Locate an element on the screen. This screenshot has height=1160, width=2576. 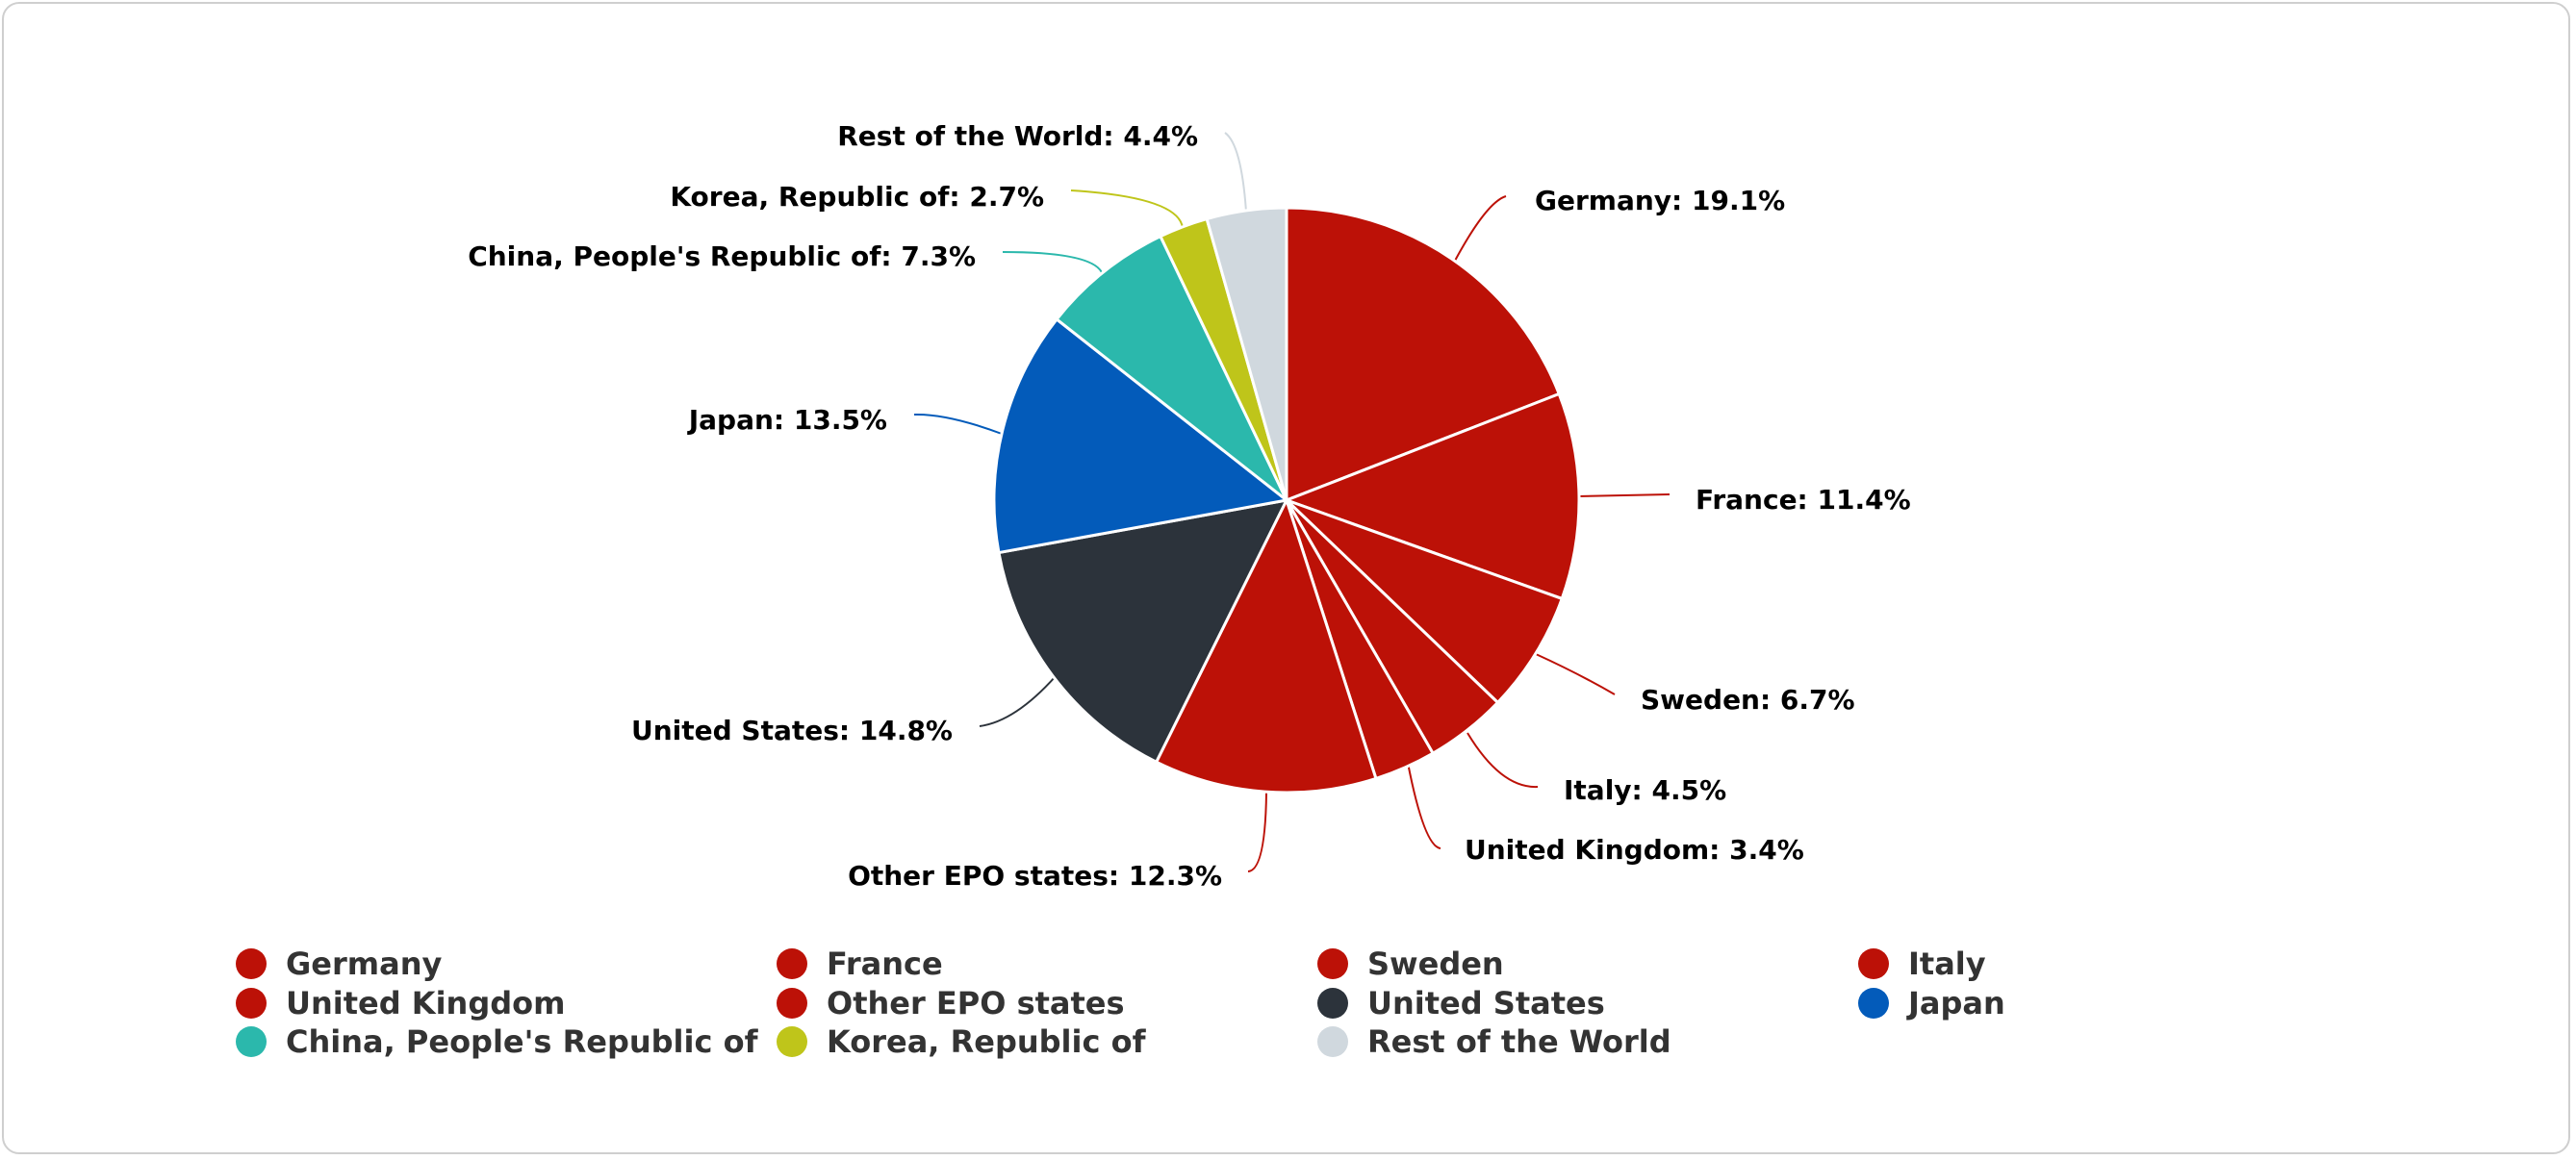
legend-item: United States is located at coordinates (1587, 1003).